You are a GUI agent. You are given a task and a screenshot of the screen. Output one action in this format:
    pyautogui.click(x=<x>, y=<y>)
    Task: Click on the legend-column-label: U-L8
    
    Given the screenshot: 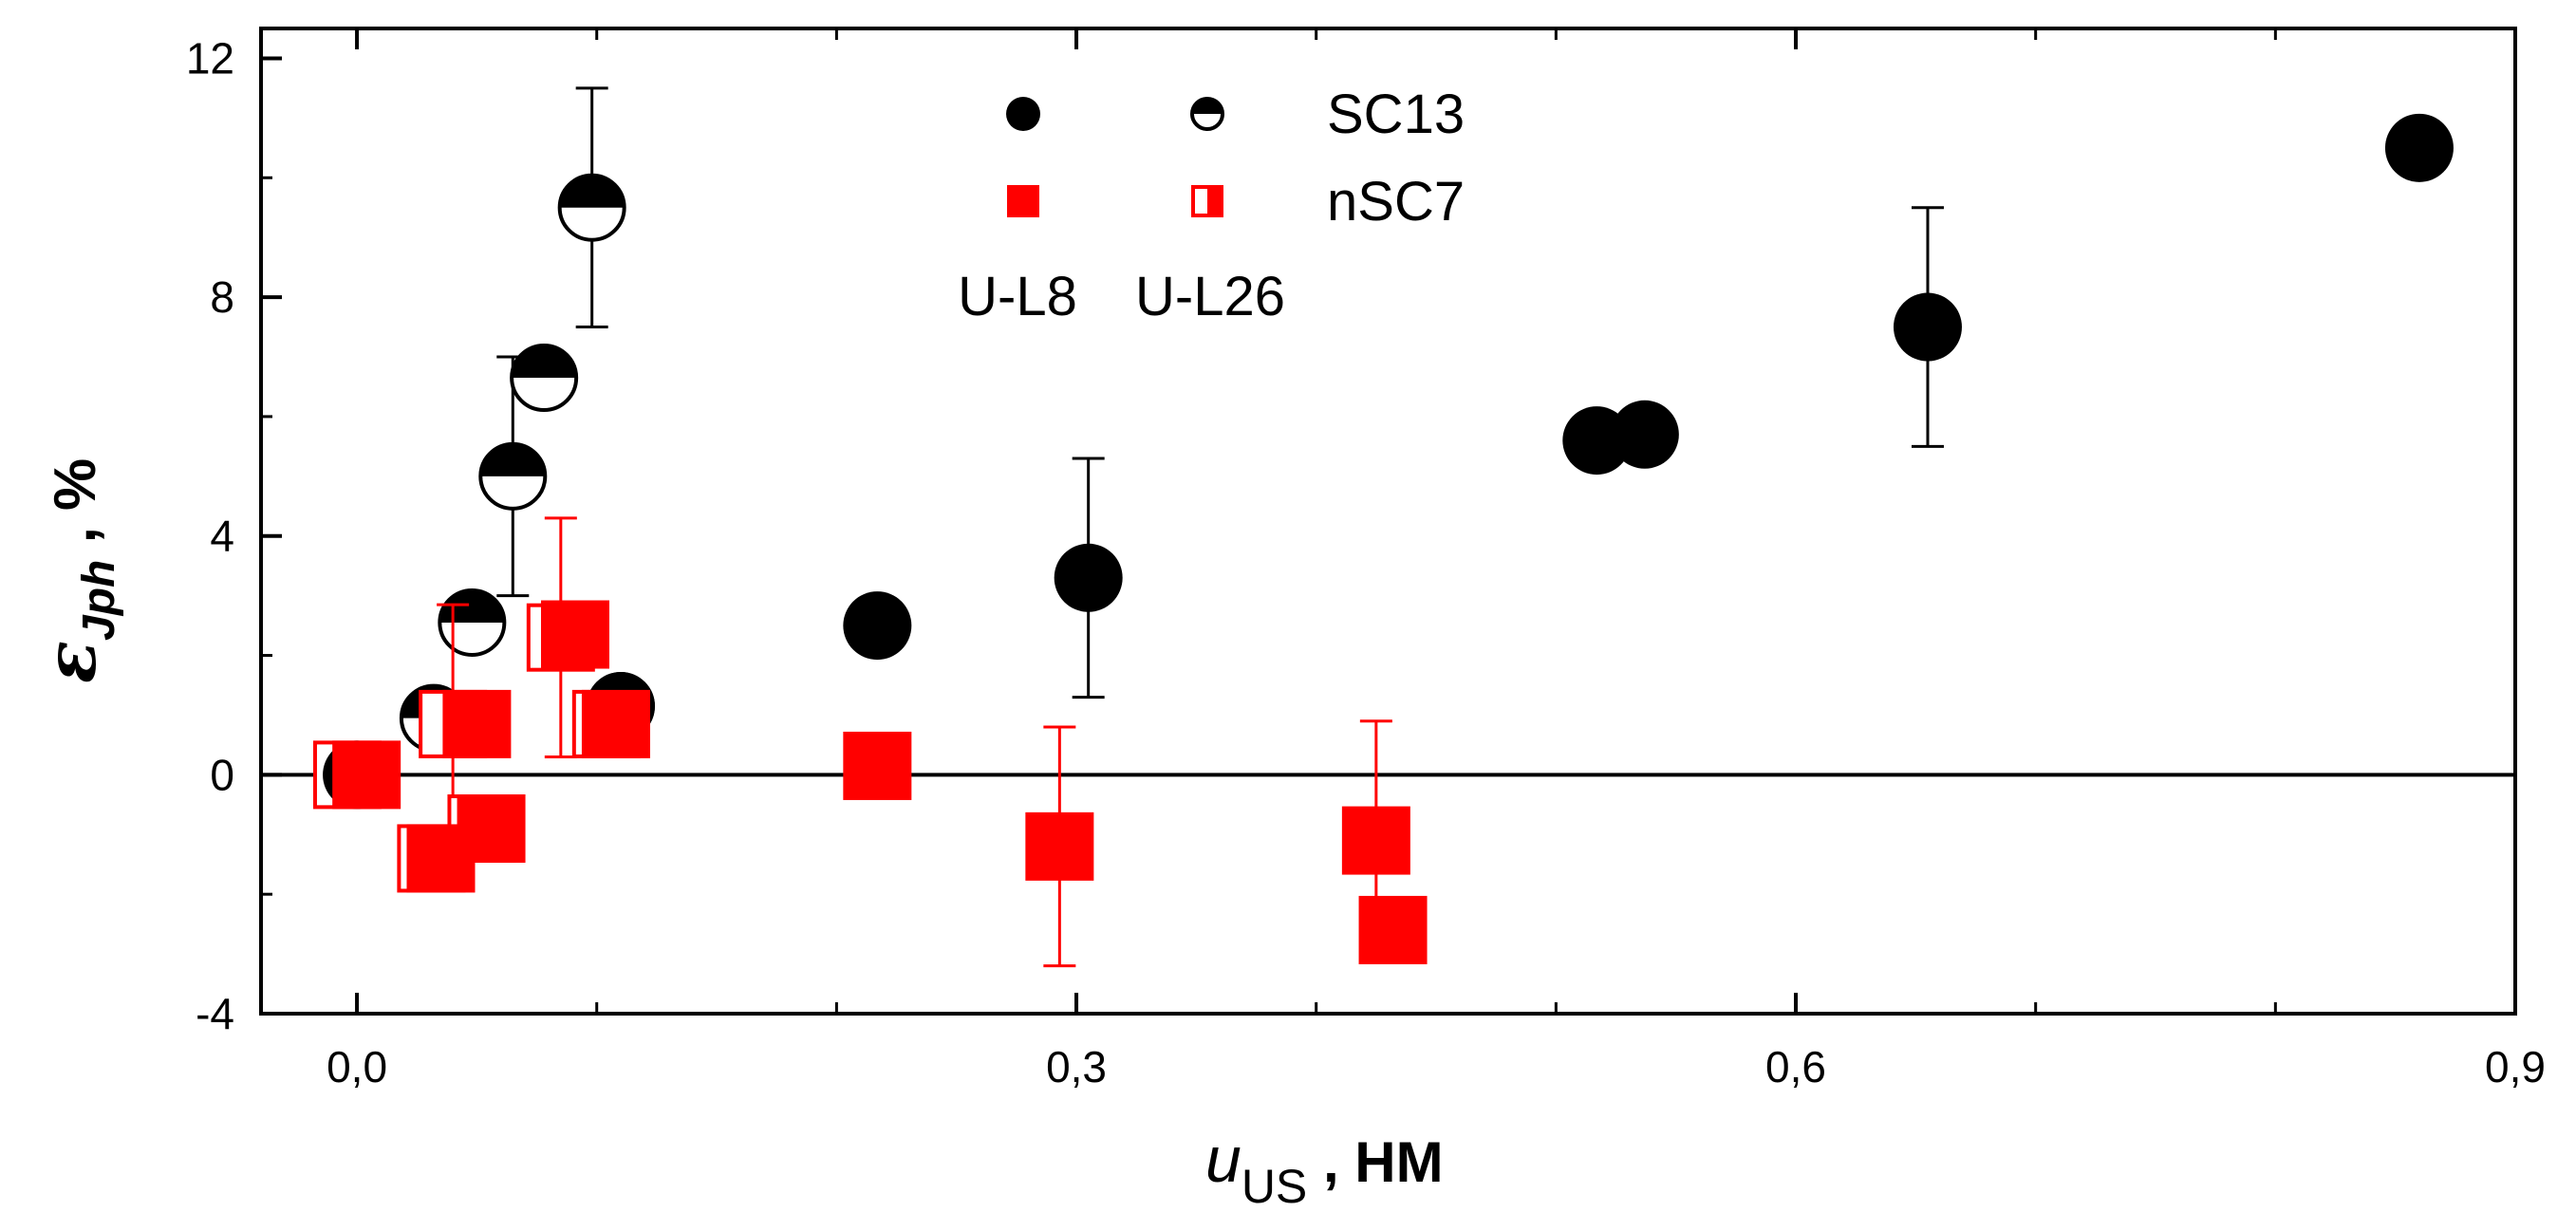 What is the action you would take?
    pyautogui.click(x=1018, y=297)
    